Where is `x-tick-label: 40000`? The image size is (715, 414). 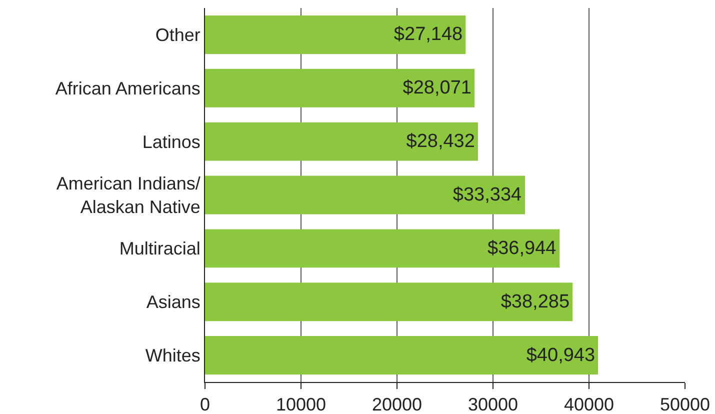
x-tick-label: 40000 is located at coordinates (589, 404).